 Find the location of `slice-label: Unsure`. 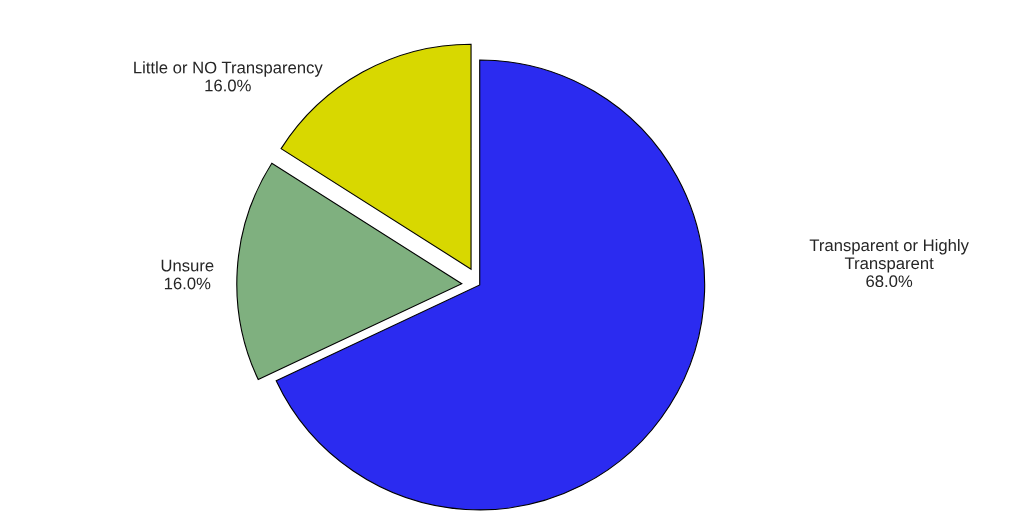

slice-label: Unsure is located at coordinates (187, 265).